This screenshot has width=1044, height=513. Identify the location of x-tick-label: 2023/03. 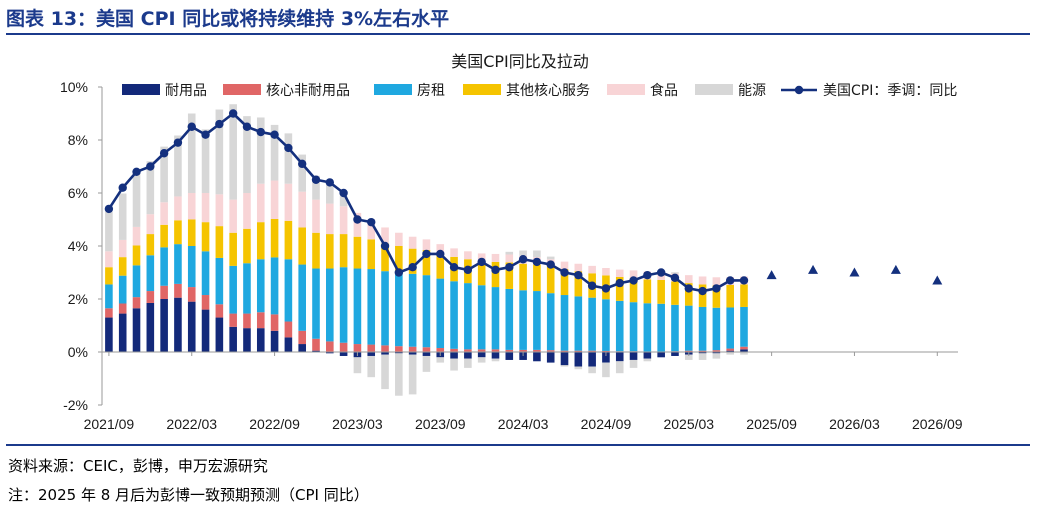
(357, 424).